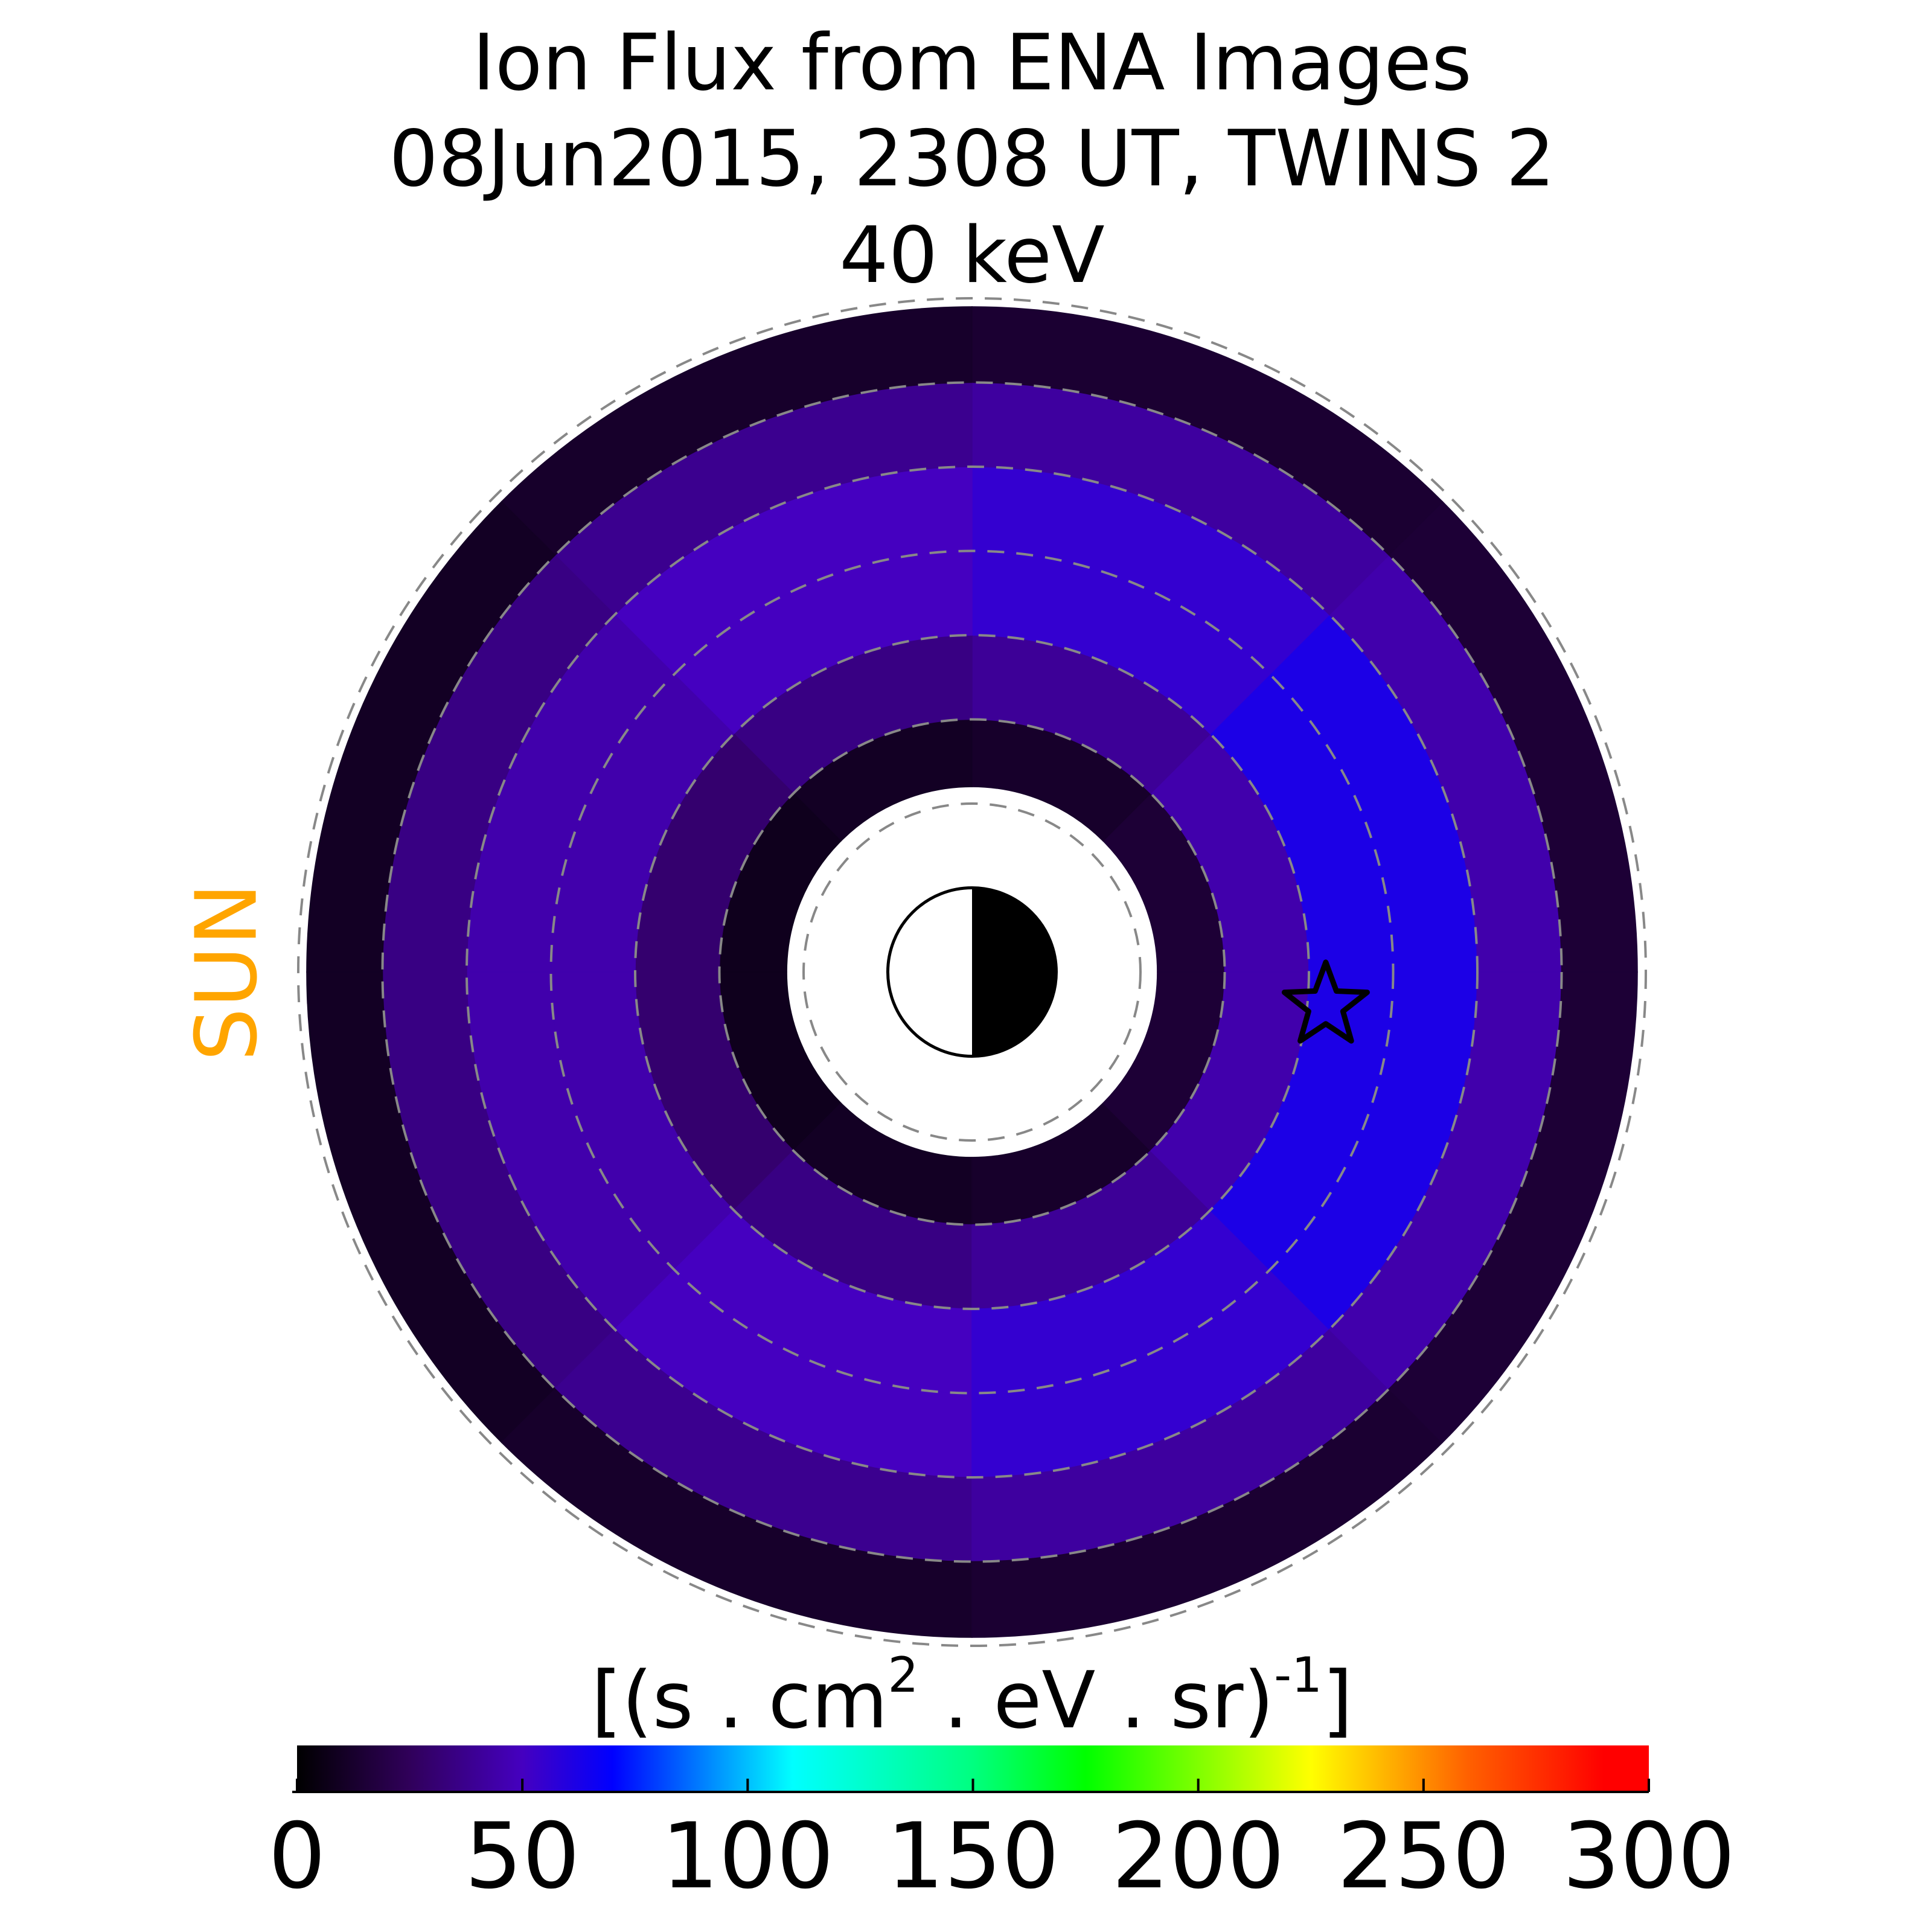  What do you see at coordinates (1326, 1001) in the screenshot?
I see `peak-star` at bounding box center [1326, 1001].